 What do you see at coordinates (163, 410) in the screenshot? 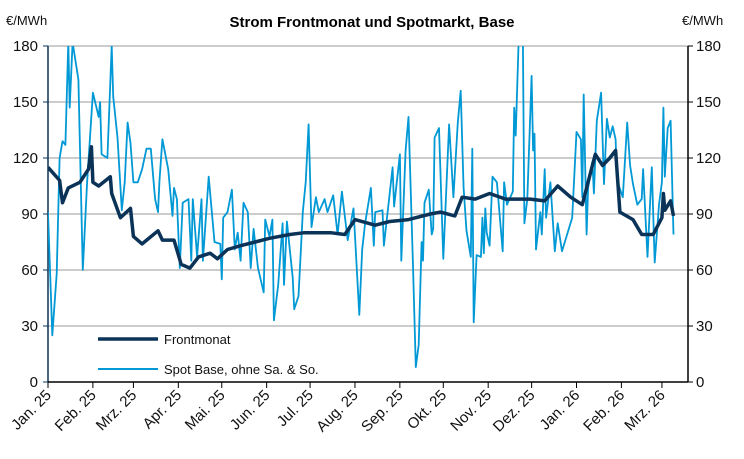
I see `x-tick-label: Apr. 25` at bounding box center [163, 410].